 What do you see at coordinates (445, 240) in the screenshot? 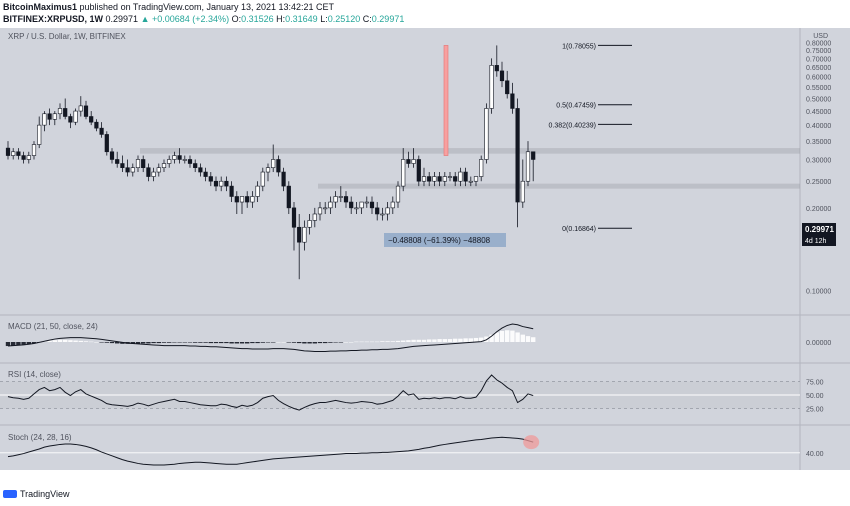
I see `measure-box` at bounding box center [445, 240].